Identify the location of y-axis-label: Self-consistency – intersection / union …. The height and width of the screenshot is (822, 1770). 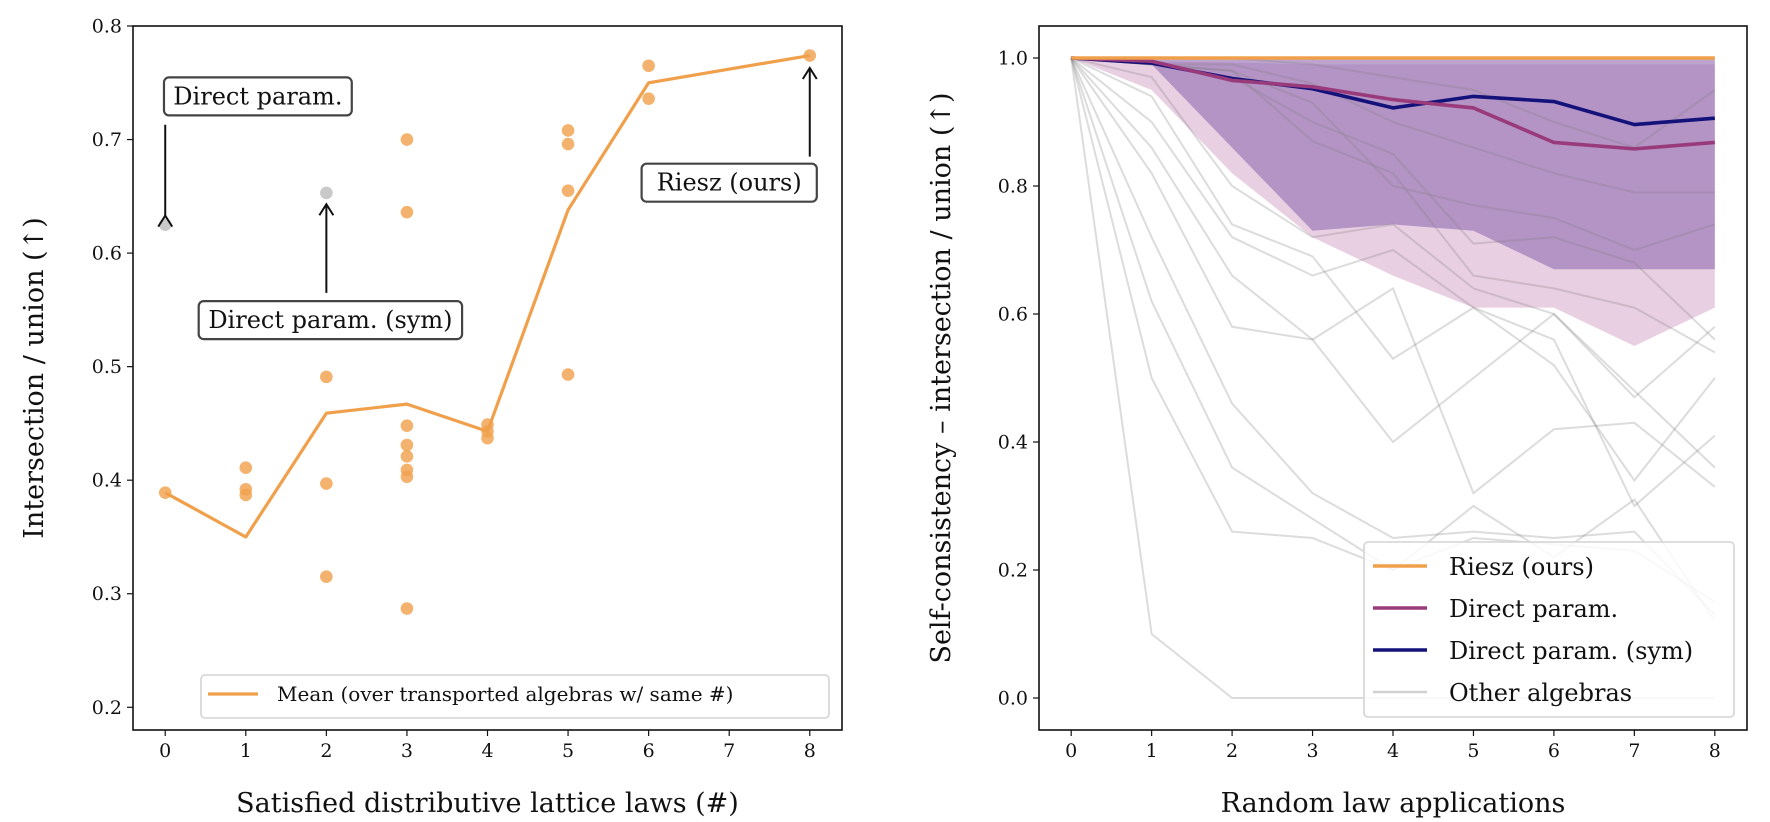
(941, 377).